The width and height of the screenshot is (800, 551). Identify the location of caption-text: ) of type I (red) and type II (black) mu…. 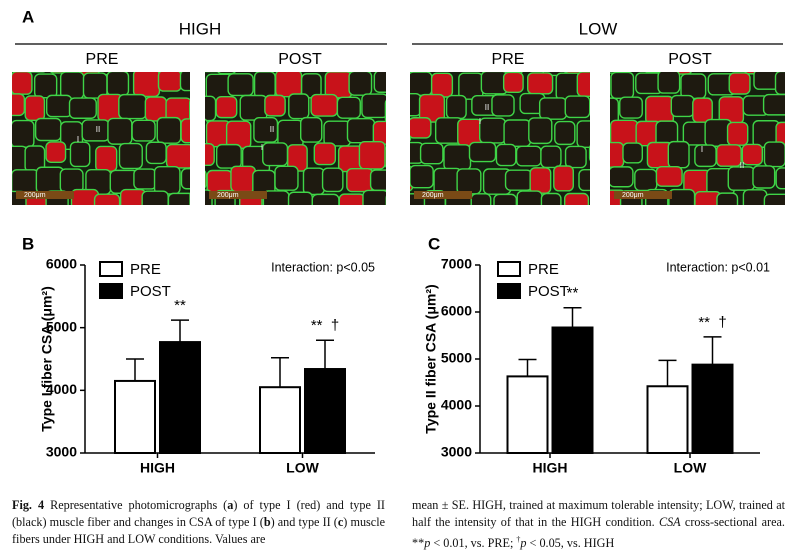
(198, 513).